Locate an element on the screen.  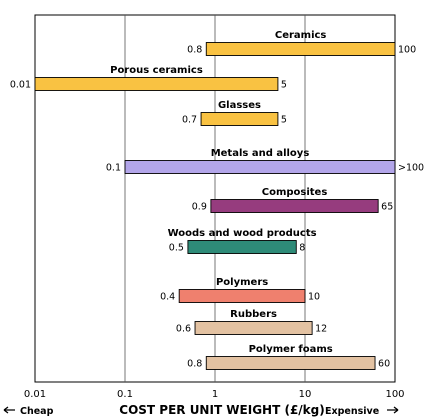
bar-name-label: Polymers is located at coordinates (242, 282).